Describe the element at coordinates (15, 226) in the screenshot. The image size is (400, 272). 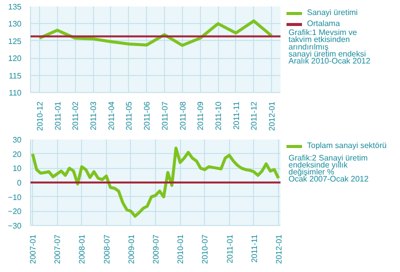
I see `y-tick-label: −30` at that location.